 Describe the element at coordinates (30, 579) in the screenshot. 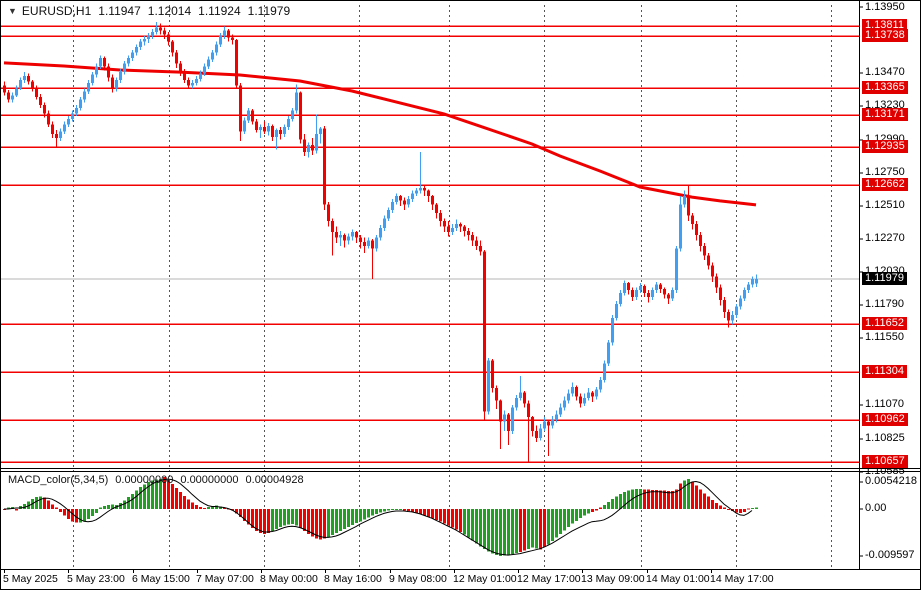

I see `time-axis-label: 5 May 2025` at that location.